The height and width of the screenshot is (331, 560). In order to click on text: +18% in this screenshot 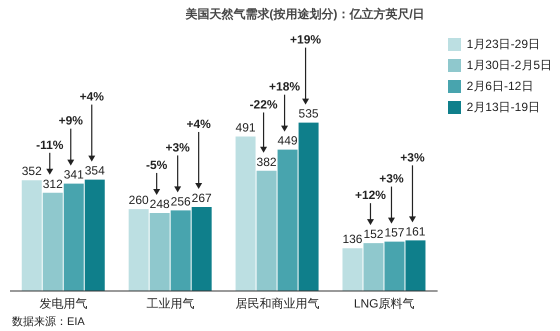, I will do `click(284, 87)`.